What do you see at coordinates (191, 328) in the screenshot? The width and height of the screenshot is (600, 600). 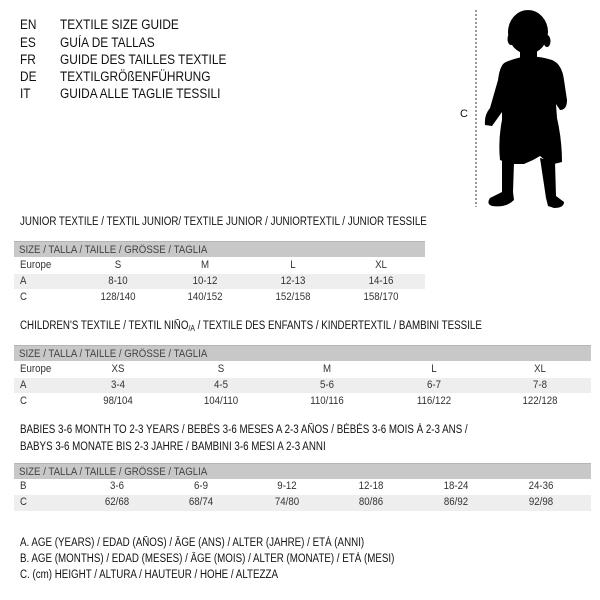 I see `children-title-sub: /A` at bounding box center [191, 328].